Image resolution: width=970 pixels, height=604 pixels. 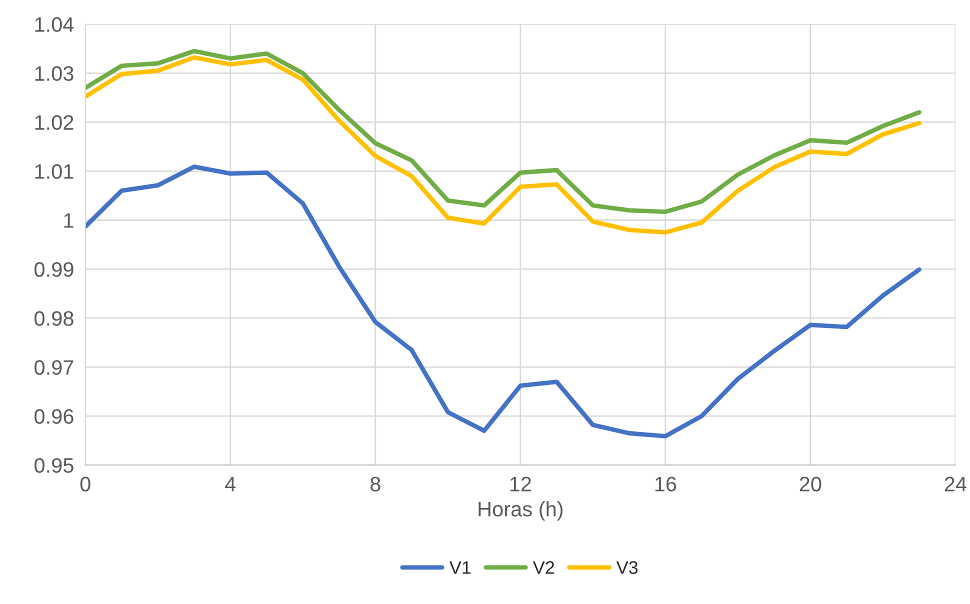 What do you see at coordinates (54, 367) in the screenshot?
I see `y-tick-label: 0.97` at bounding box center [54, 367].